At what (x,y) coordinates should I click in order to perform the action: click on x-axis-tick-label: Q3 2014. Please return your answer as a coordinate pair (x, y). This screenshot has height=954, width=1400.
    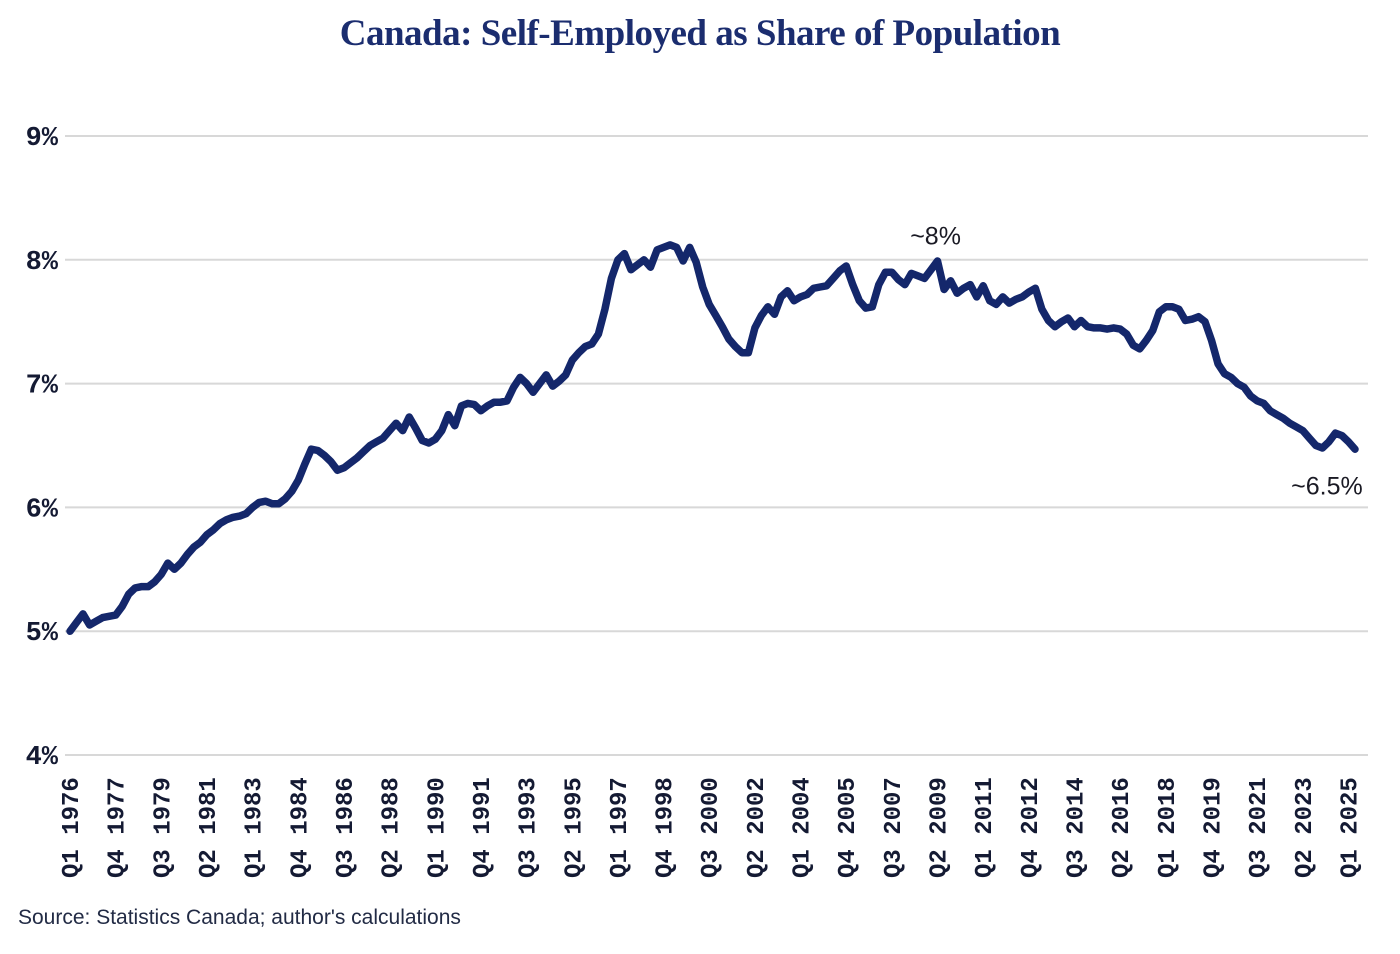
    Looking at the image, I should click on (1077, 827).